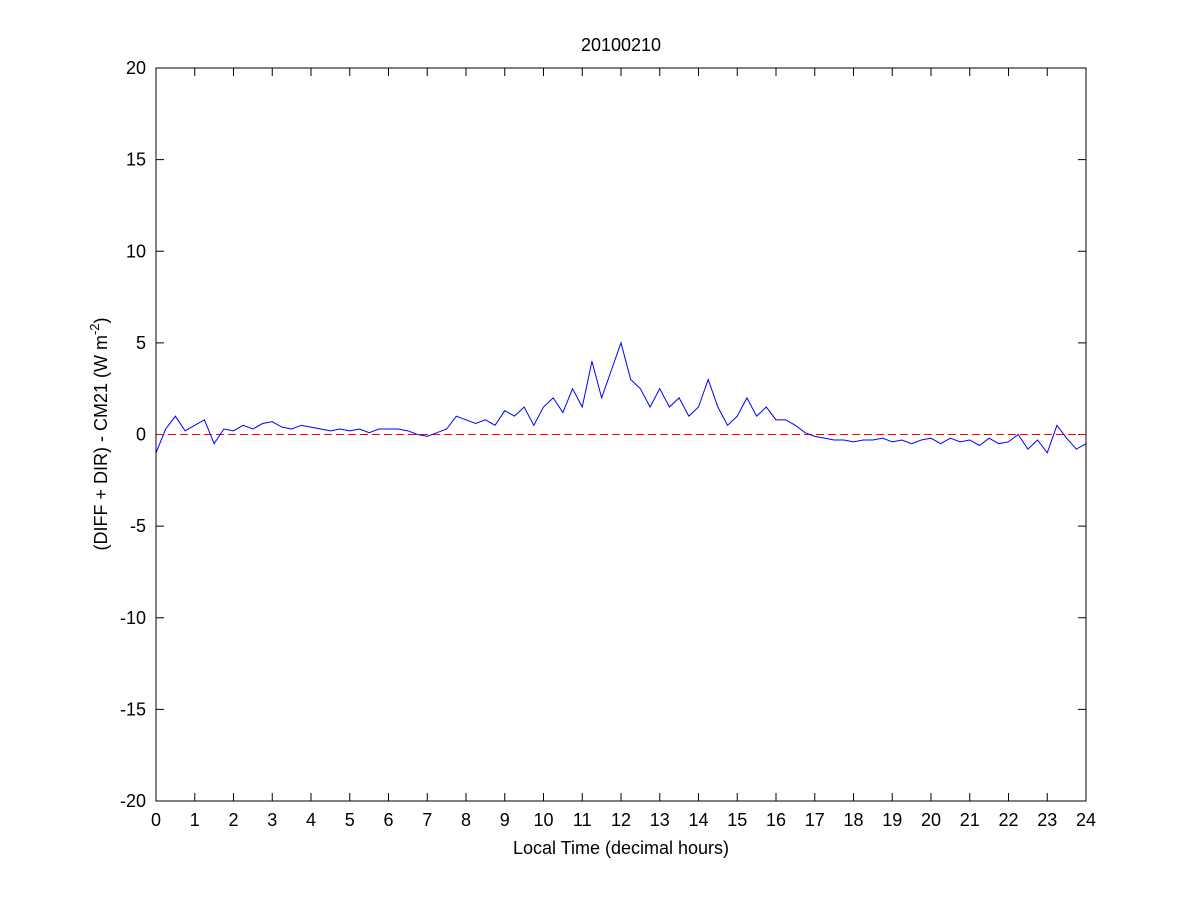 Image resolution: width=1200 pixels, height=900 pixels. Describe the element at coordinates (621, 397) in the screenshot. I see `data-line` at that location.